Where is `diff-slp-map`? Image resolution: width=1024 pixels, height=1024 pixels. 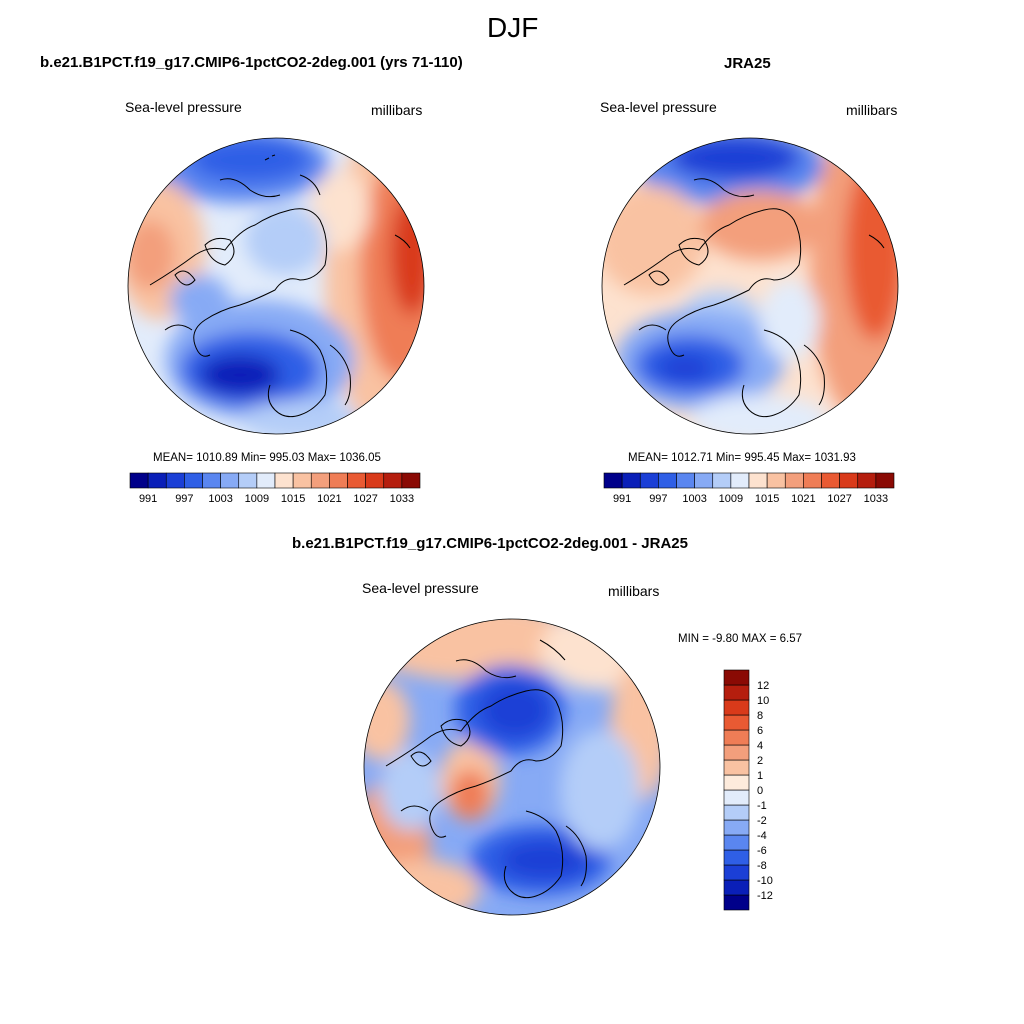
diff-slp-map is located at coordinates (512, 767).